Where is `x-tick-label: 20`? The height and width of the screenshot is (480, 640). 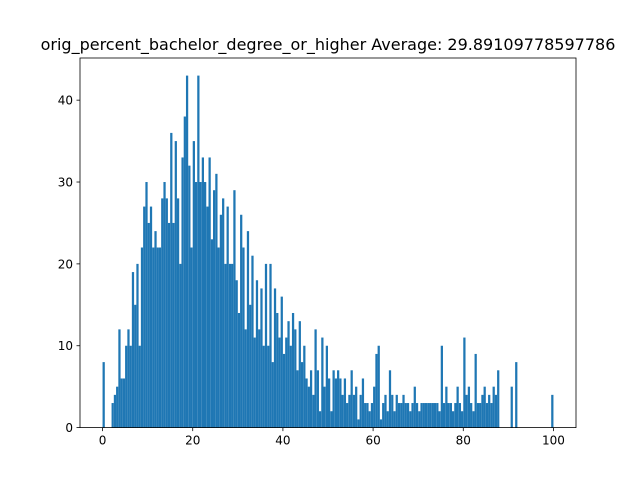
x-tick-label: 20 is located at coordinates (192, 441).